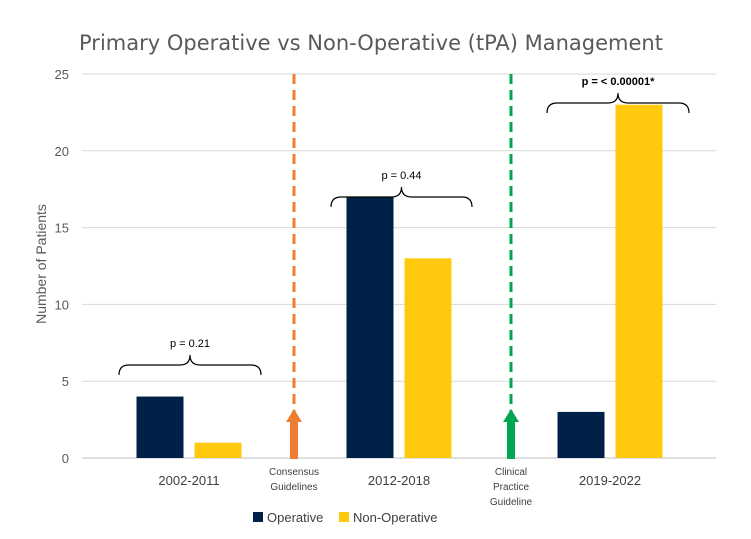  I want to click on guideline-caption: Guideline, so click(511, 502).